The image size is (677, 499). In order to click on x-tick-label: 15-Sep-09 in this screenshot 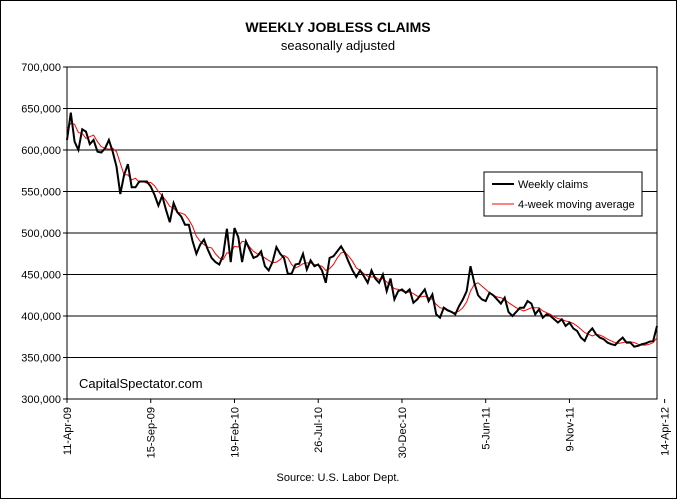, I will do `click(152, 432)`.